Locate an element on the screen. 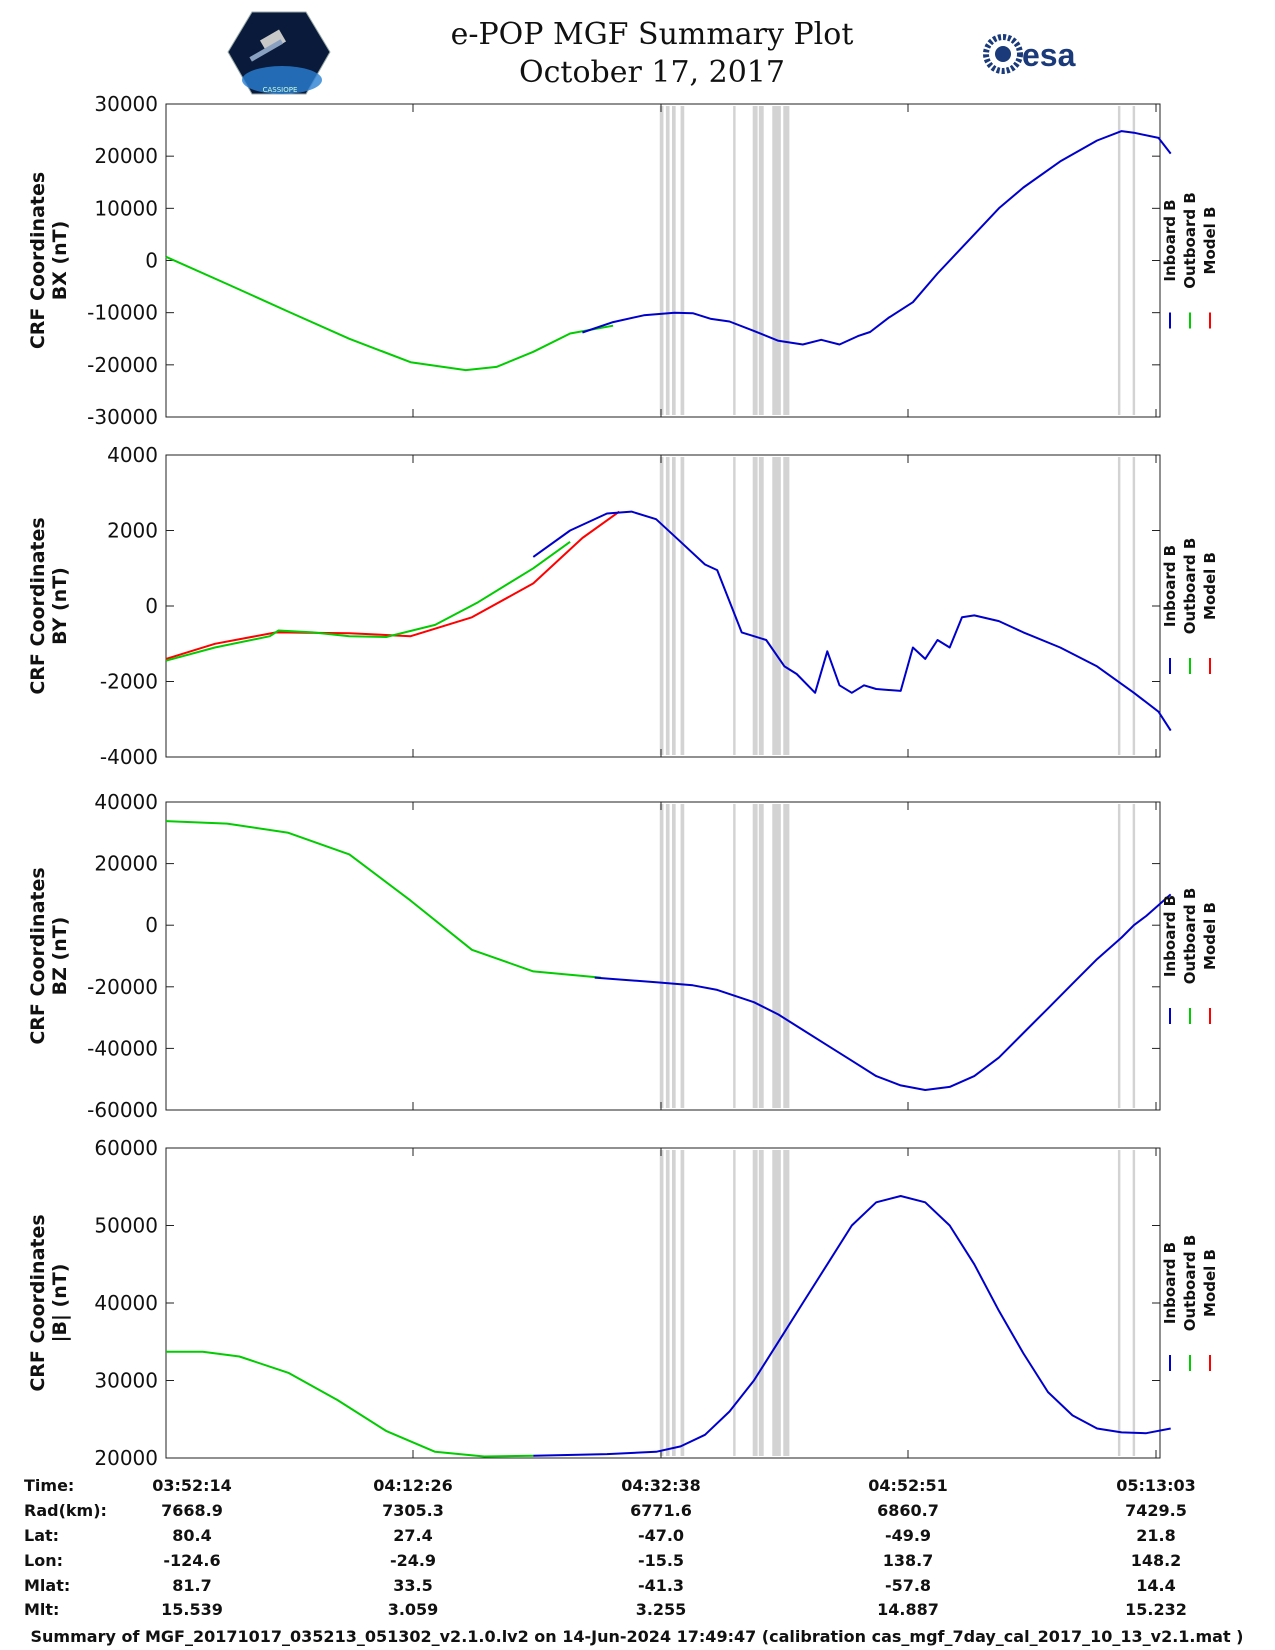  y-tick-label: 60000 is located at coordinates (126, 1148).